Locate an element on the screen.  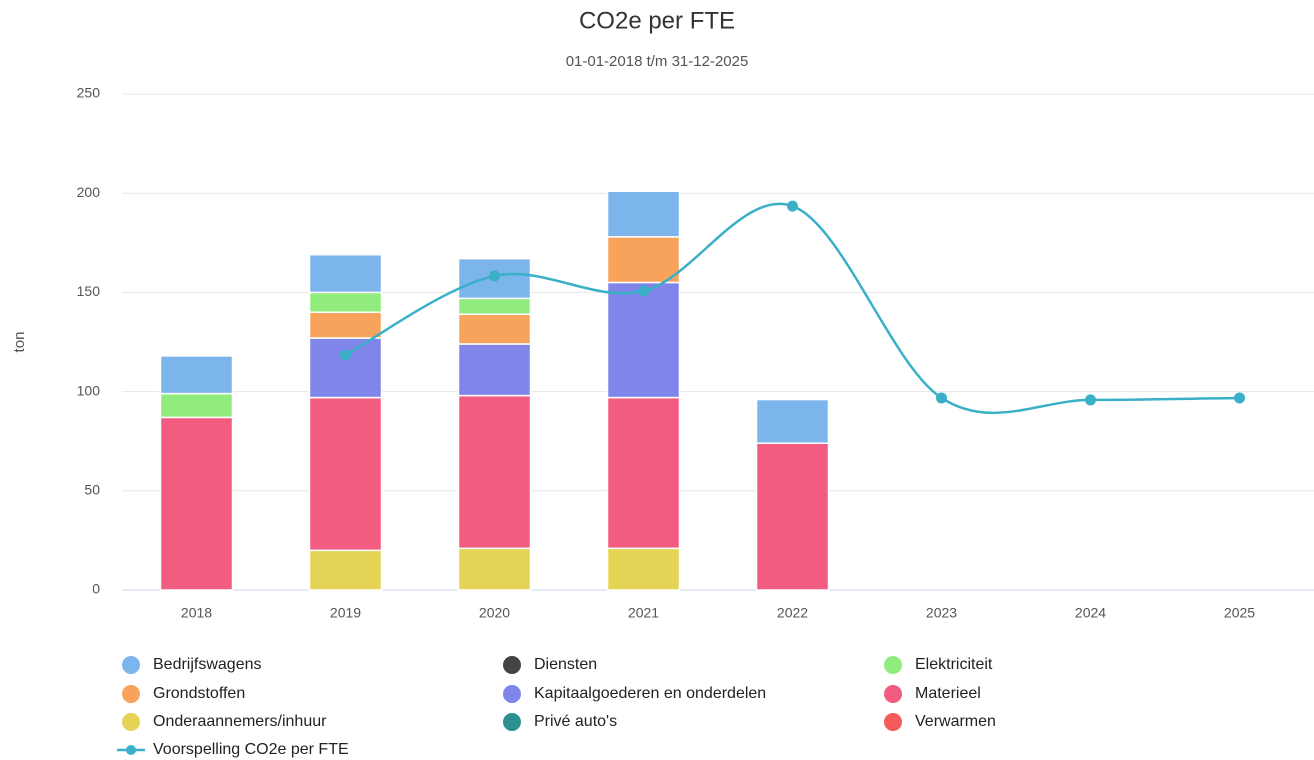
legend-label: Elektriciteit is located at coordinates (954, 664).